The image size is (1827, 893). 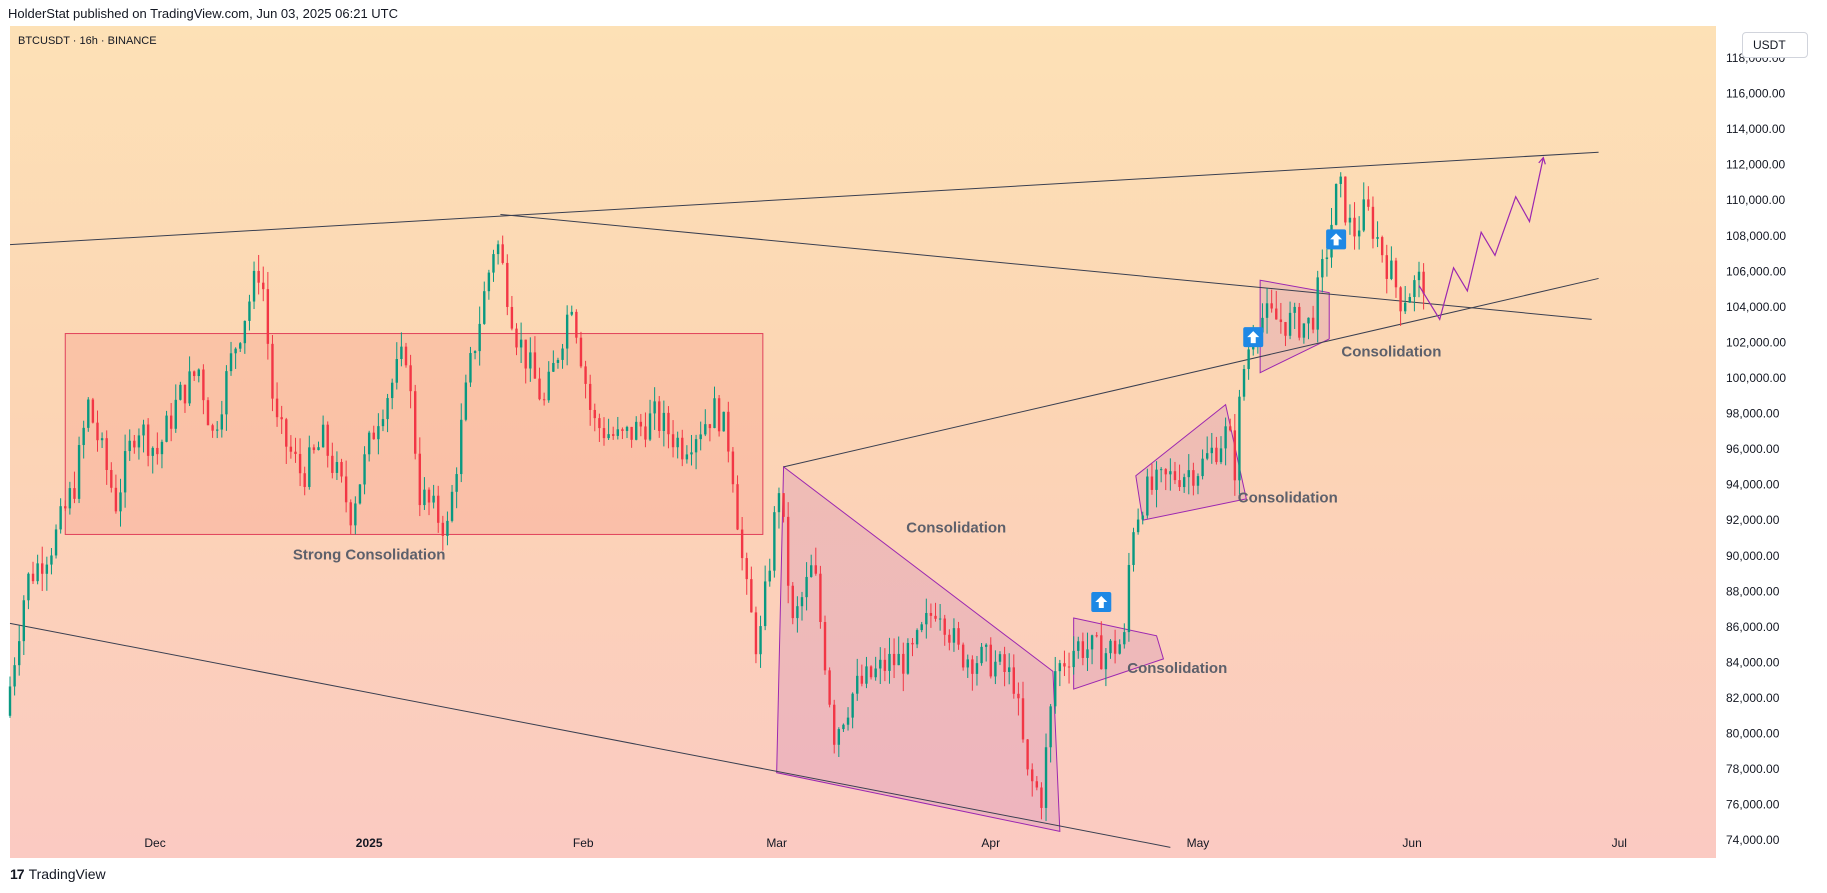 I want to click on descending-trendline, so click(x=1046, y=266).